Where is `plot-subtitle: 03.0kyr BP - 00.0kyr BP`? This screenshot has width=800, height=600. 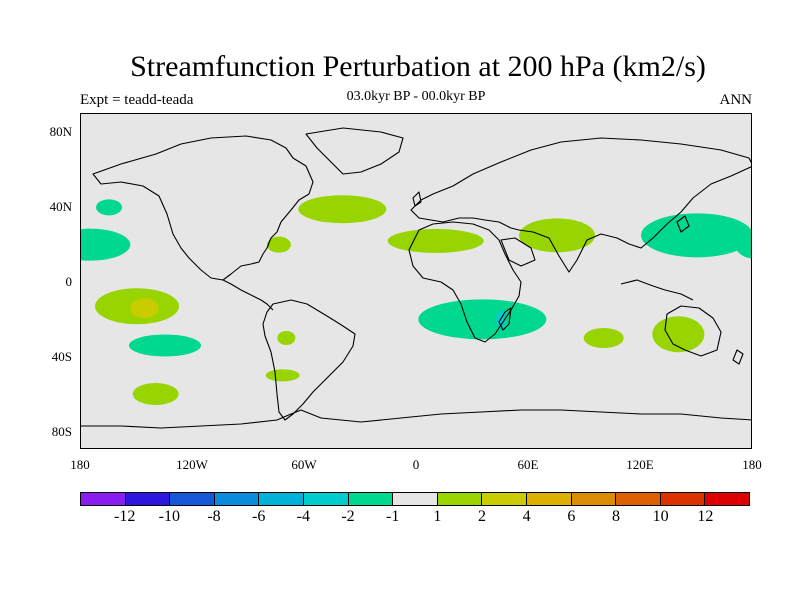 plot-subtitle: 03.0kyr BP - 00.0kyr BP is located at coordinates (416, 96).